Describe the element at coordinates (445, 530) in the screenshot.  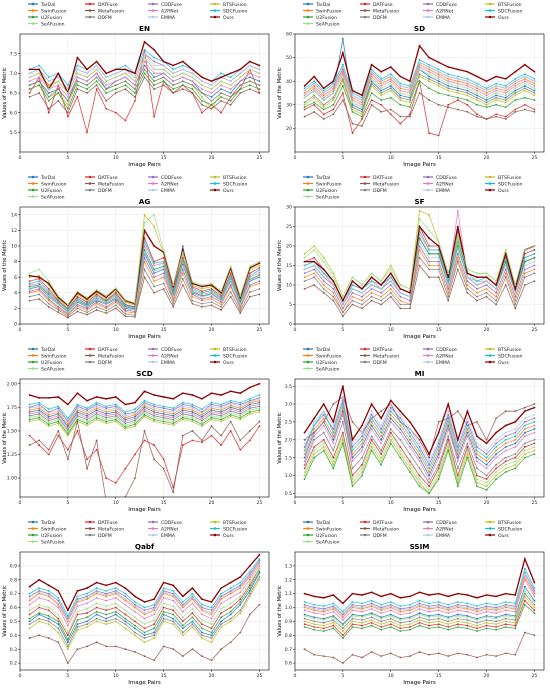
I see `legend-label: A2RNet` at that location.